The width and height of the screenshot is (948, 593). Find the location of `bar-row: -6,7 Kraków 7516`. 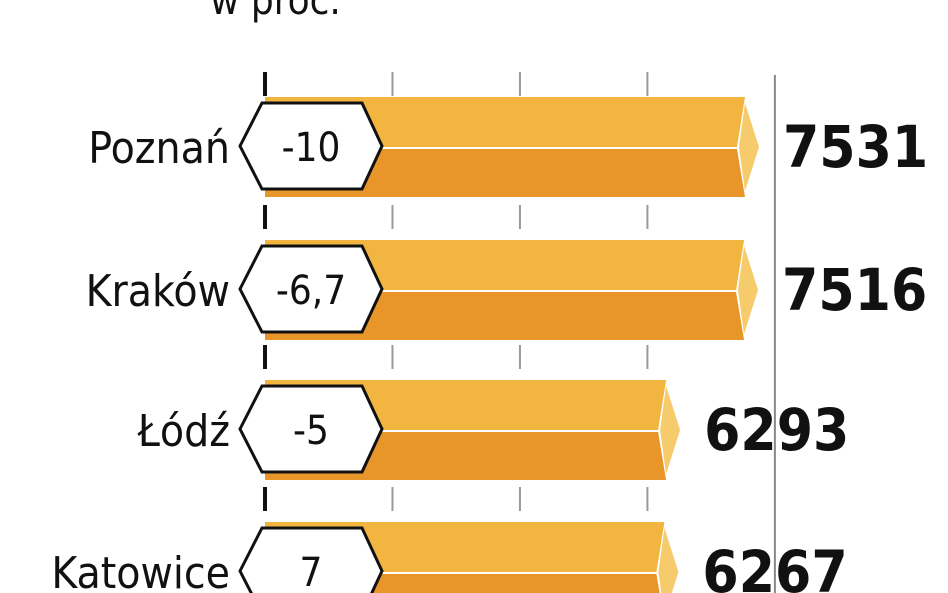

bar-row: -6,7 Kraków 7516 is located at coordinates (506, 290).